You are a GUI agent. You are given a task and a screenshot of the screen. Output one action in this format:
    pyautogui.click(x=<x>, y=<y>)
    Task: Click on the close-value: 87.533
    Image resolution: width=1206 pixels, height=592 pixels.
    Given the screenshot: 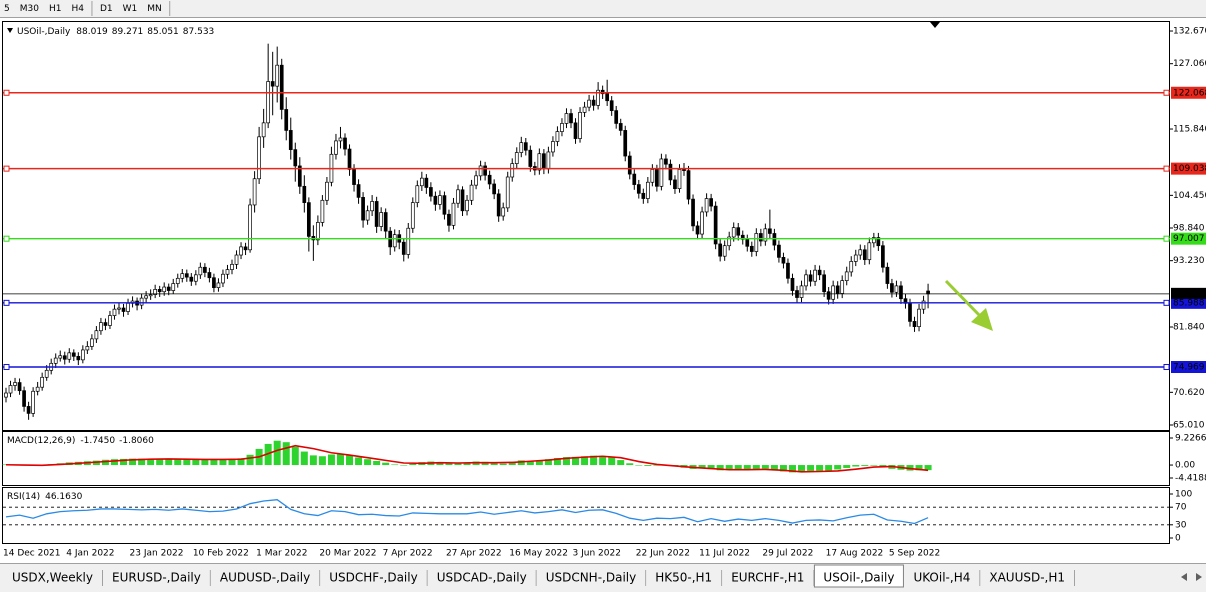 What is the action you would take?
    pyautogui.click(x=199, y=32)
    